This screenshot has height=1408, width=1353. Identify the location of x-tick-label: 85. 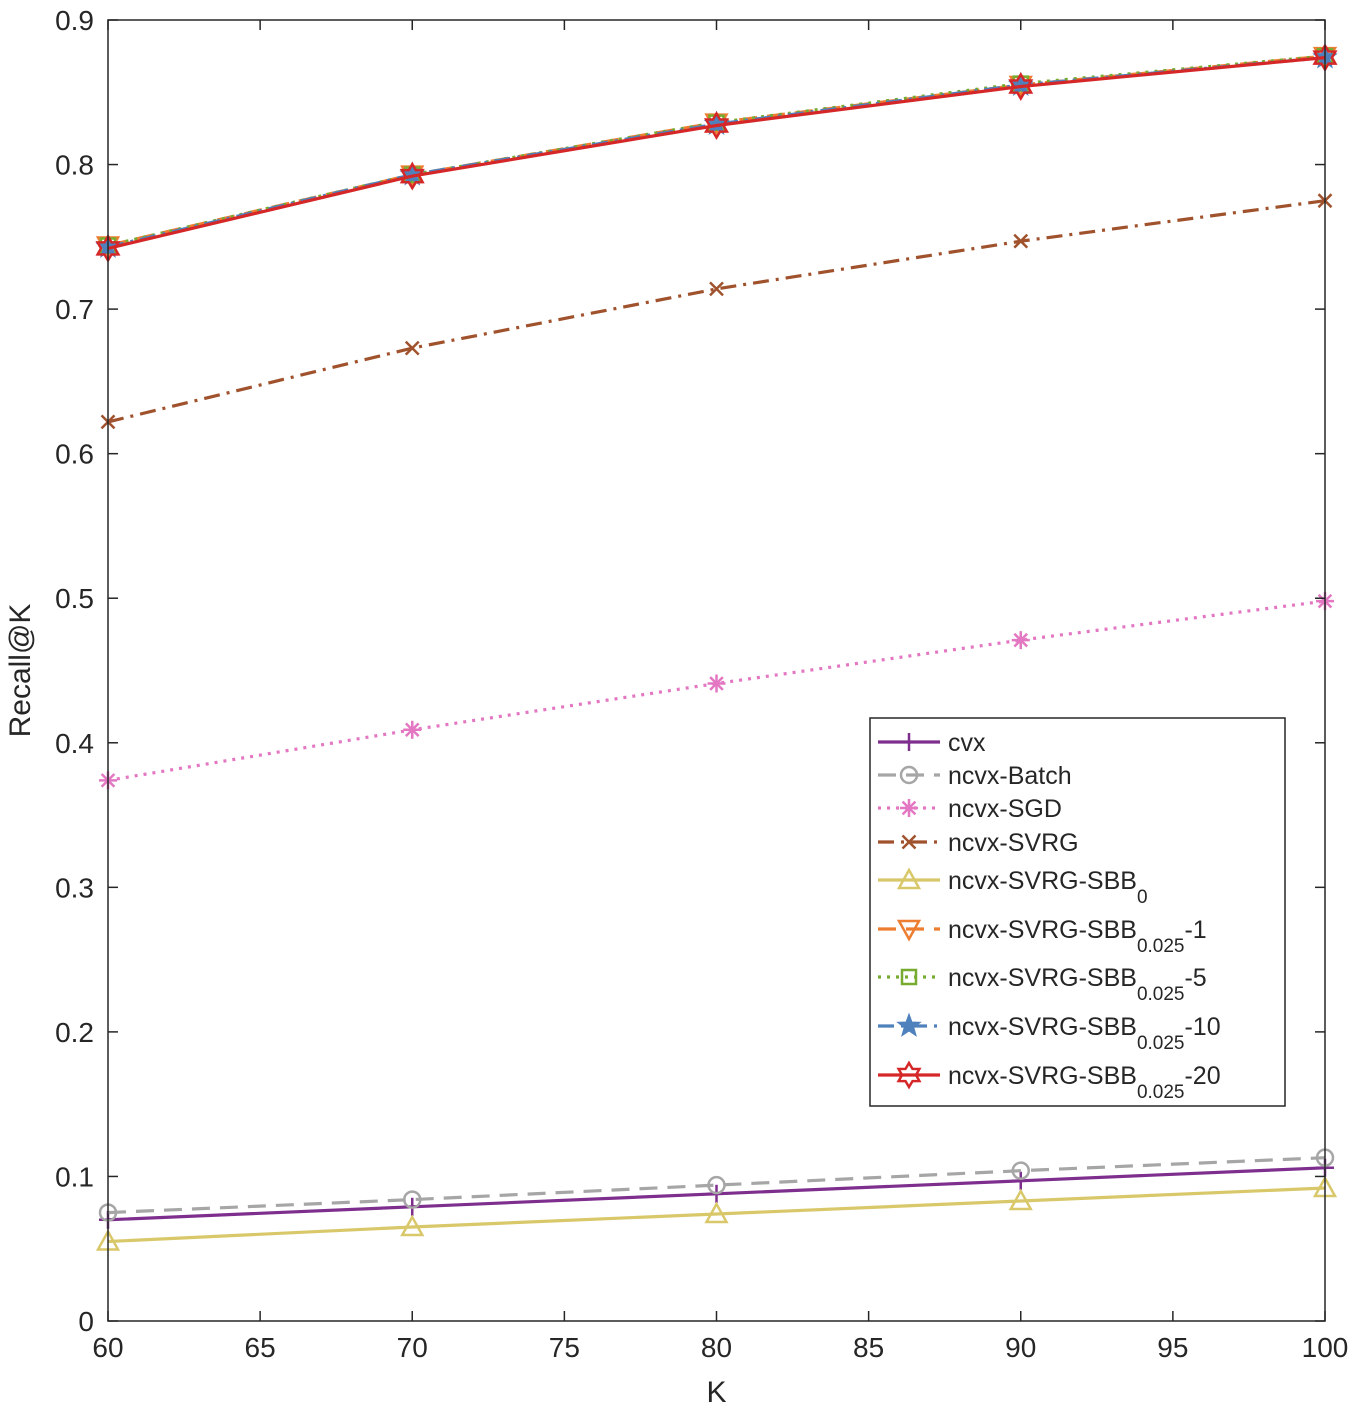
(868, 1347).